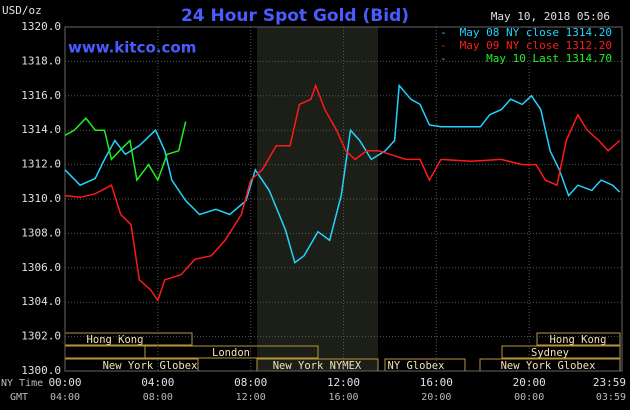 This screenshot has height=410, width=630. What do you see at coordinates (536, 32) in the screenshot?
I see `legend-label: May 08 NY close 1314.20` at bounding box center [536, 32].